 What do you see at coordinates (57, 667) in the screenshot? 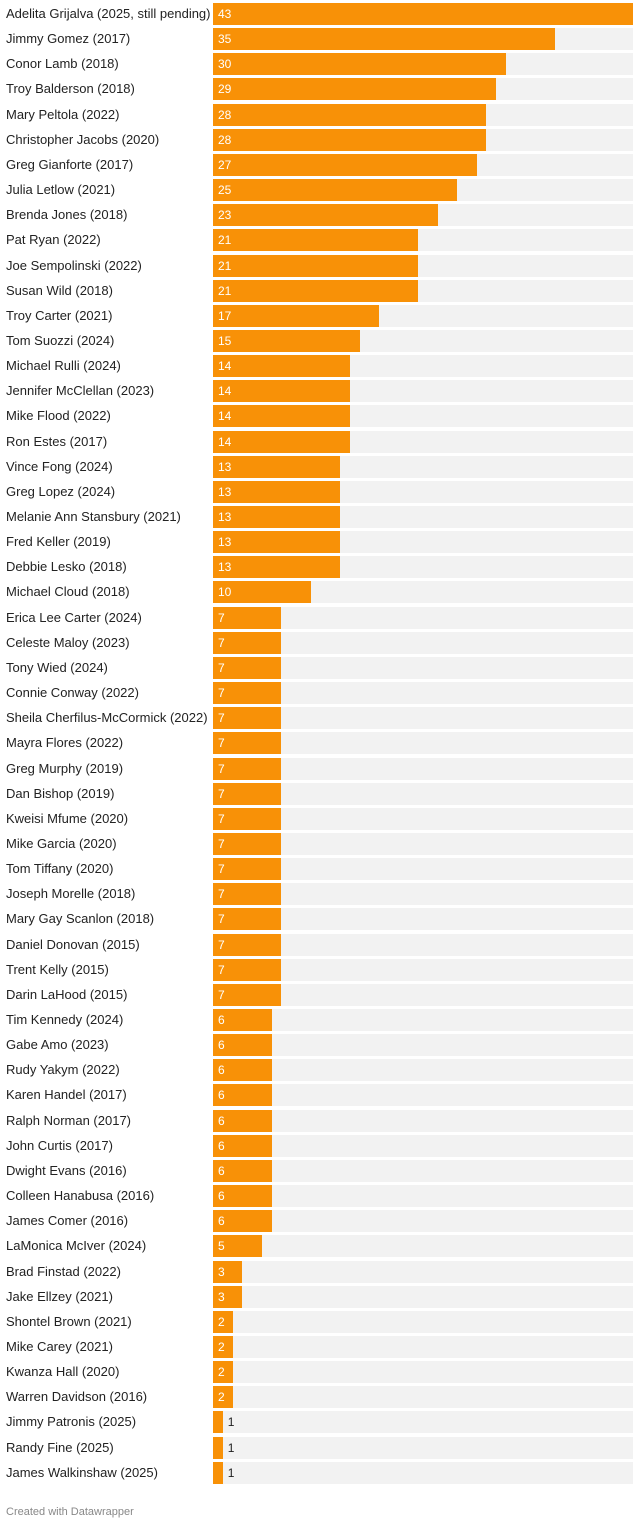
I see `category-label: Tony Wied (2024)` at bounding box center [57, 667].